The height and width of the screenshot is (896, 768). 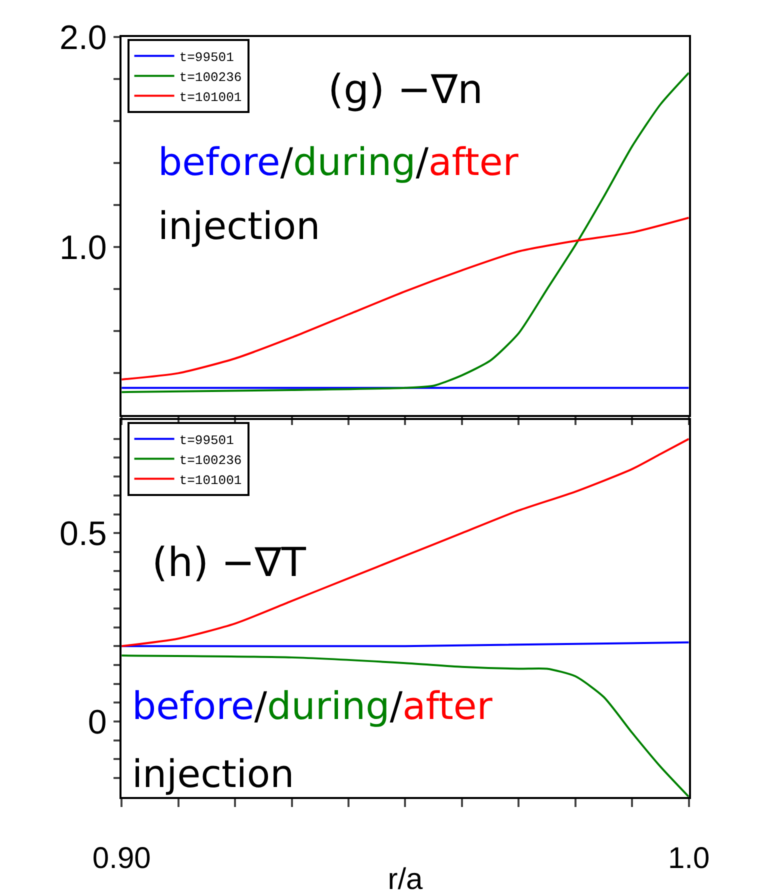 I want to click on y-tick-label: 1.0, so click(x=83, y=248).